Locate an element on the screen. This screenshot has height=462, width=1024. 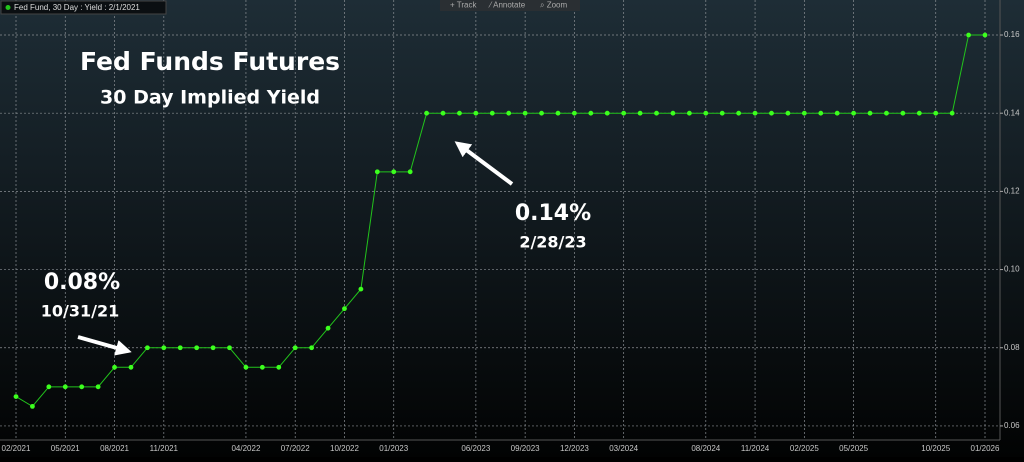
x-tick-label: 01/2026 is located at coordinates (985, 448).